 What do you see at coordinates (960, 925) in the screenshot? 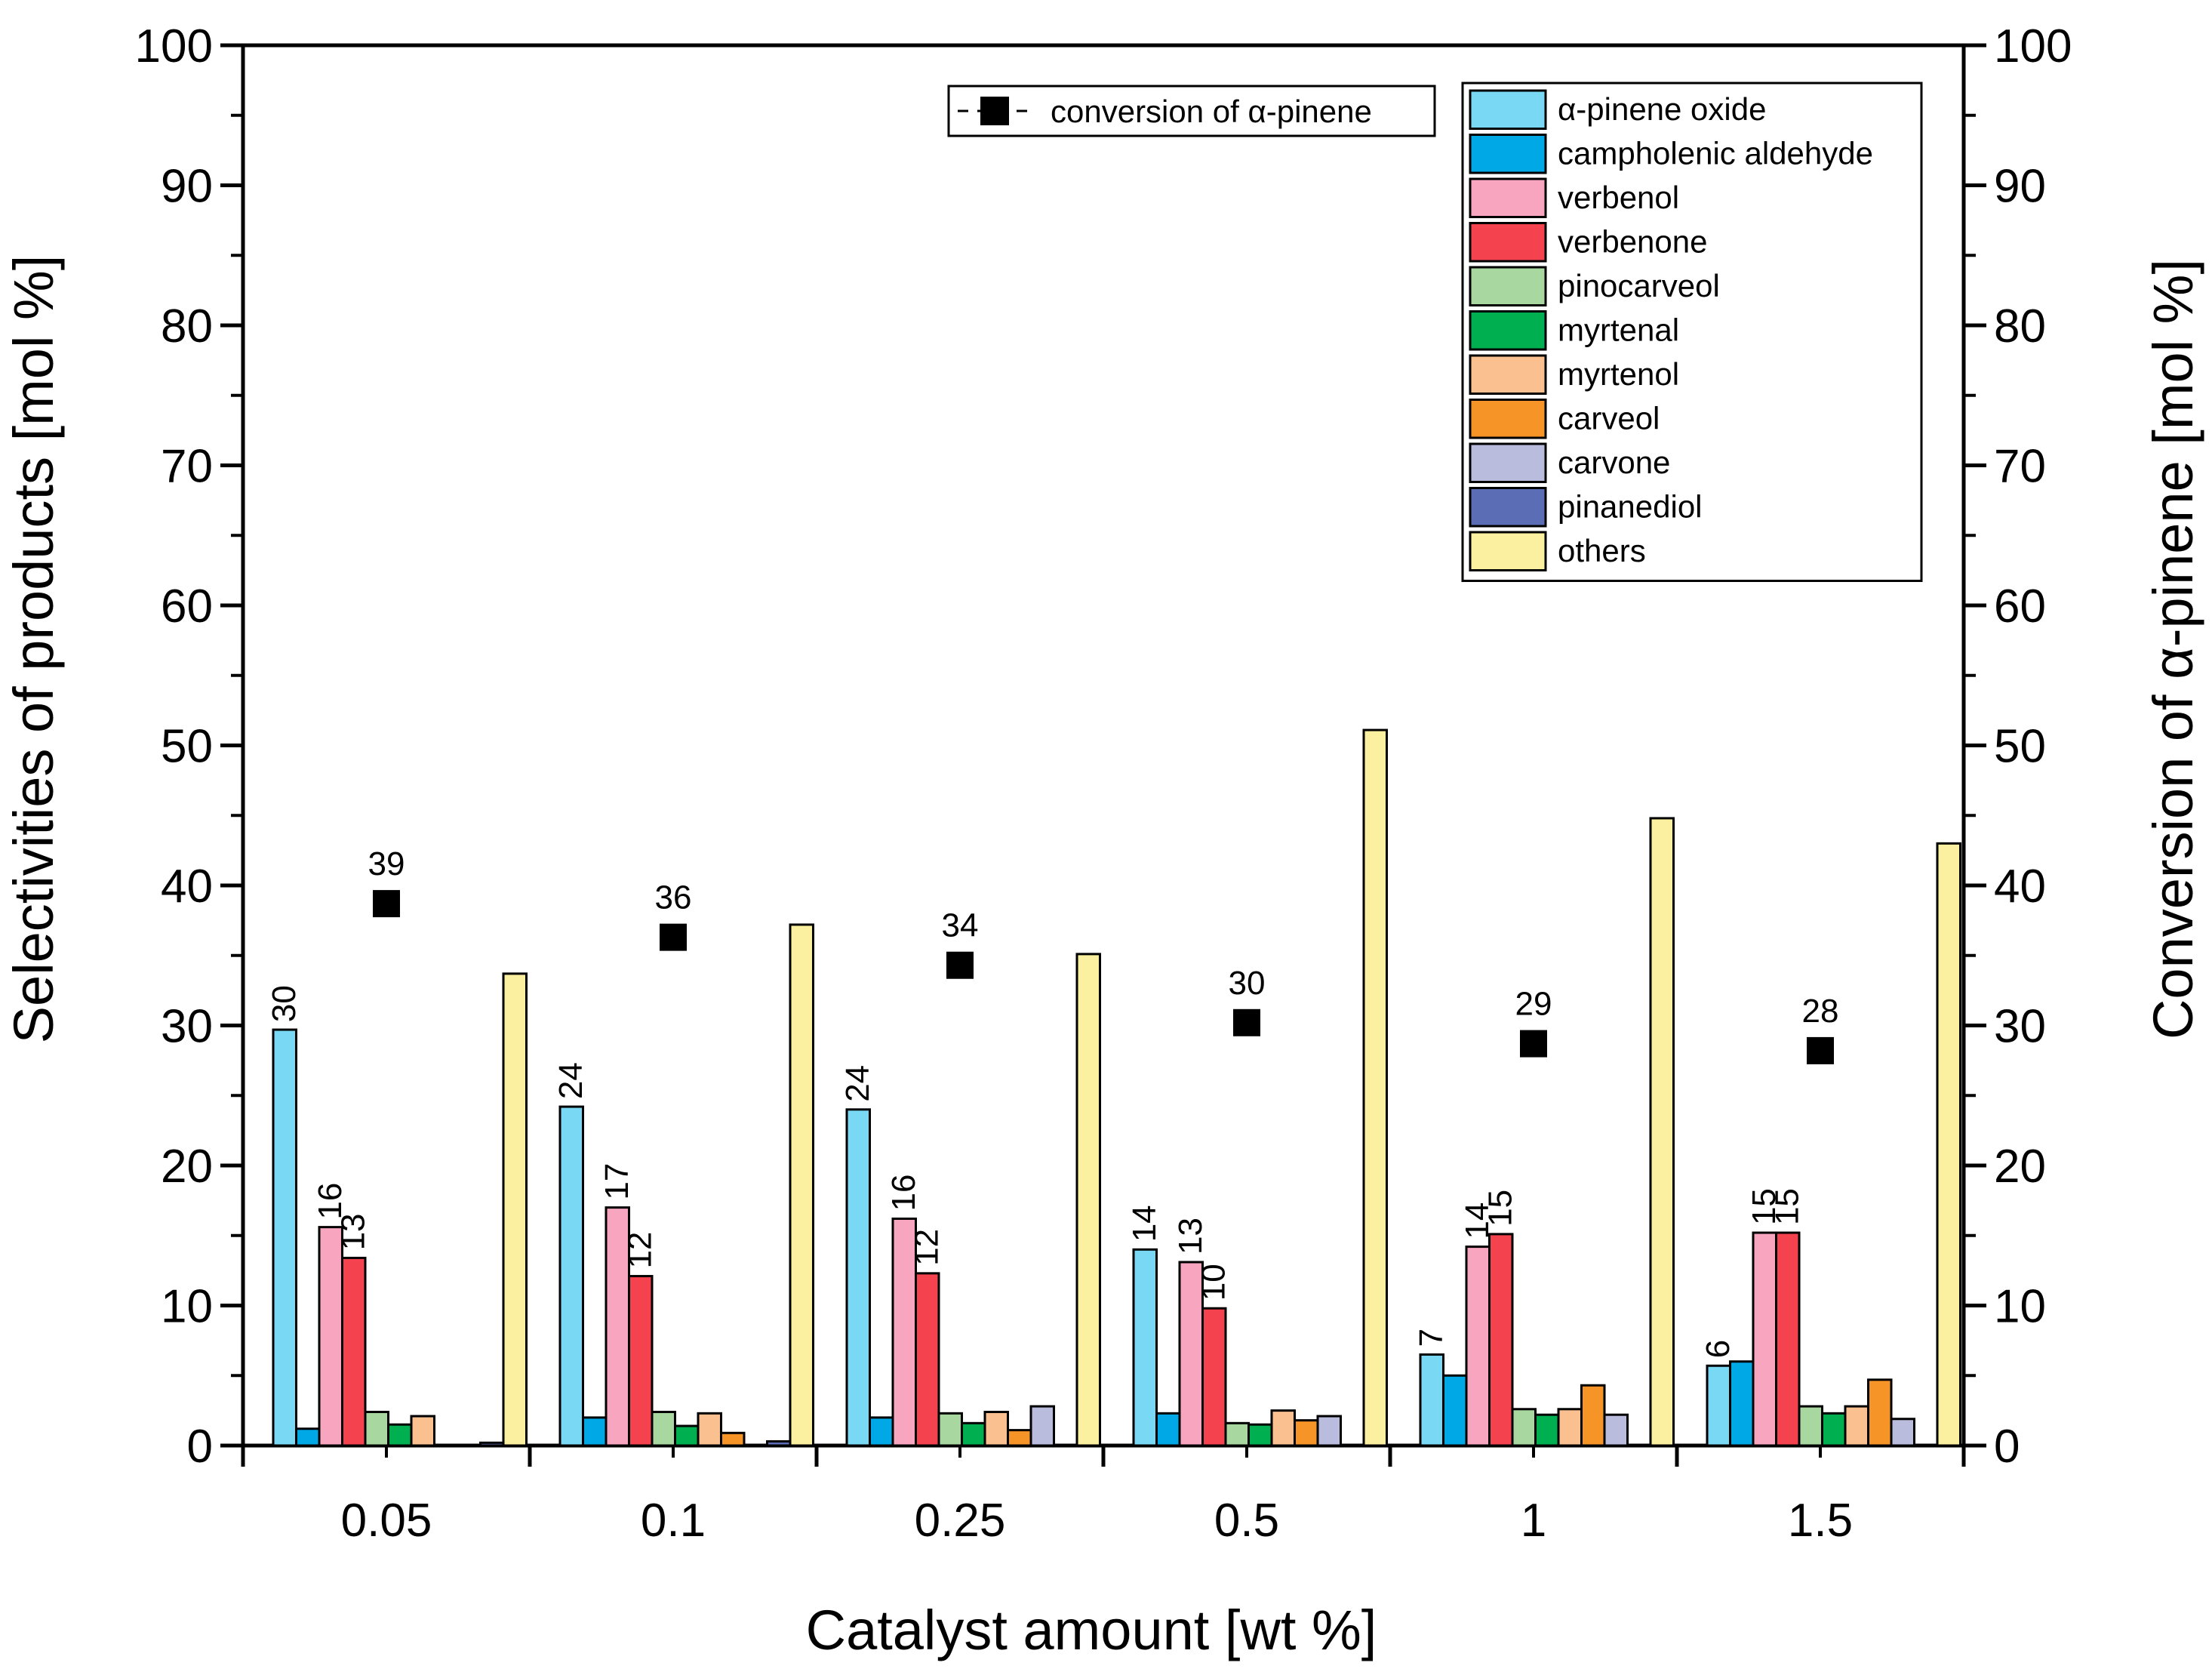
I see `conversion-label: 34` at bounding box center [960, 925].